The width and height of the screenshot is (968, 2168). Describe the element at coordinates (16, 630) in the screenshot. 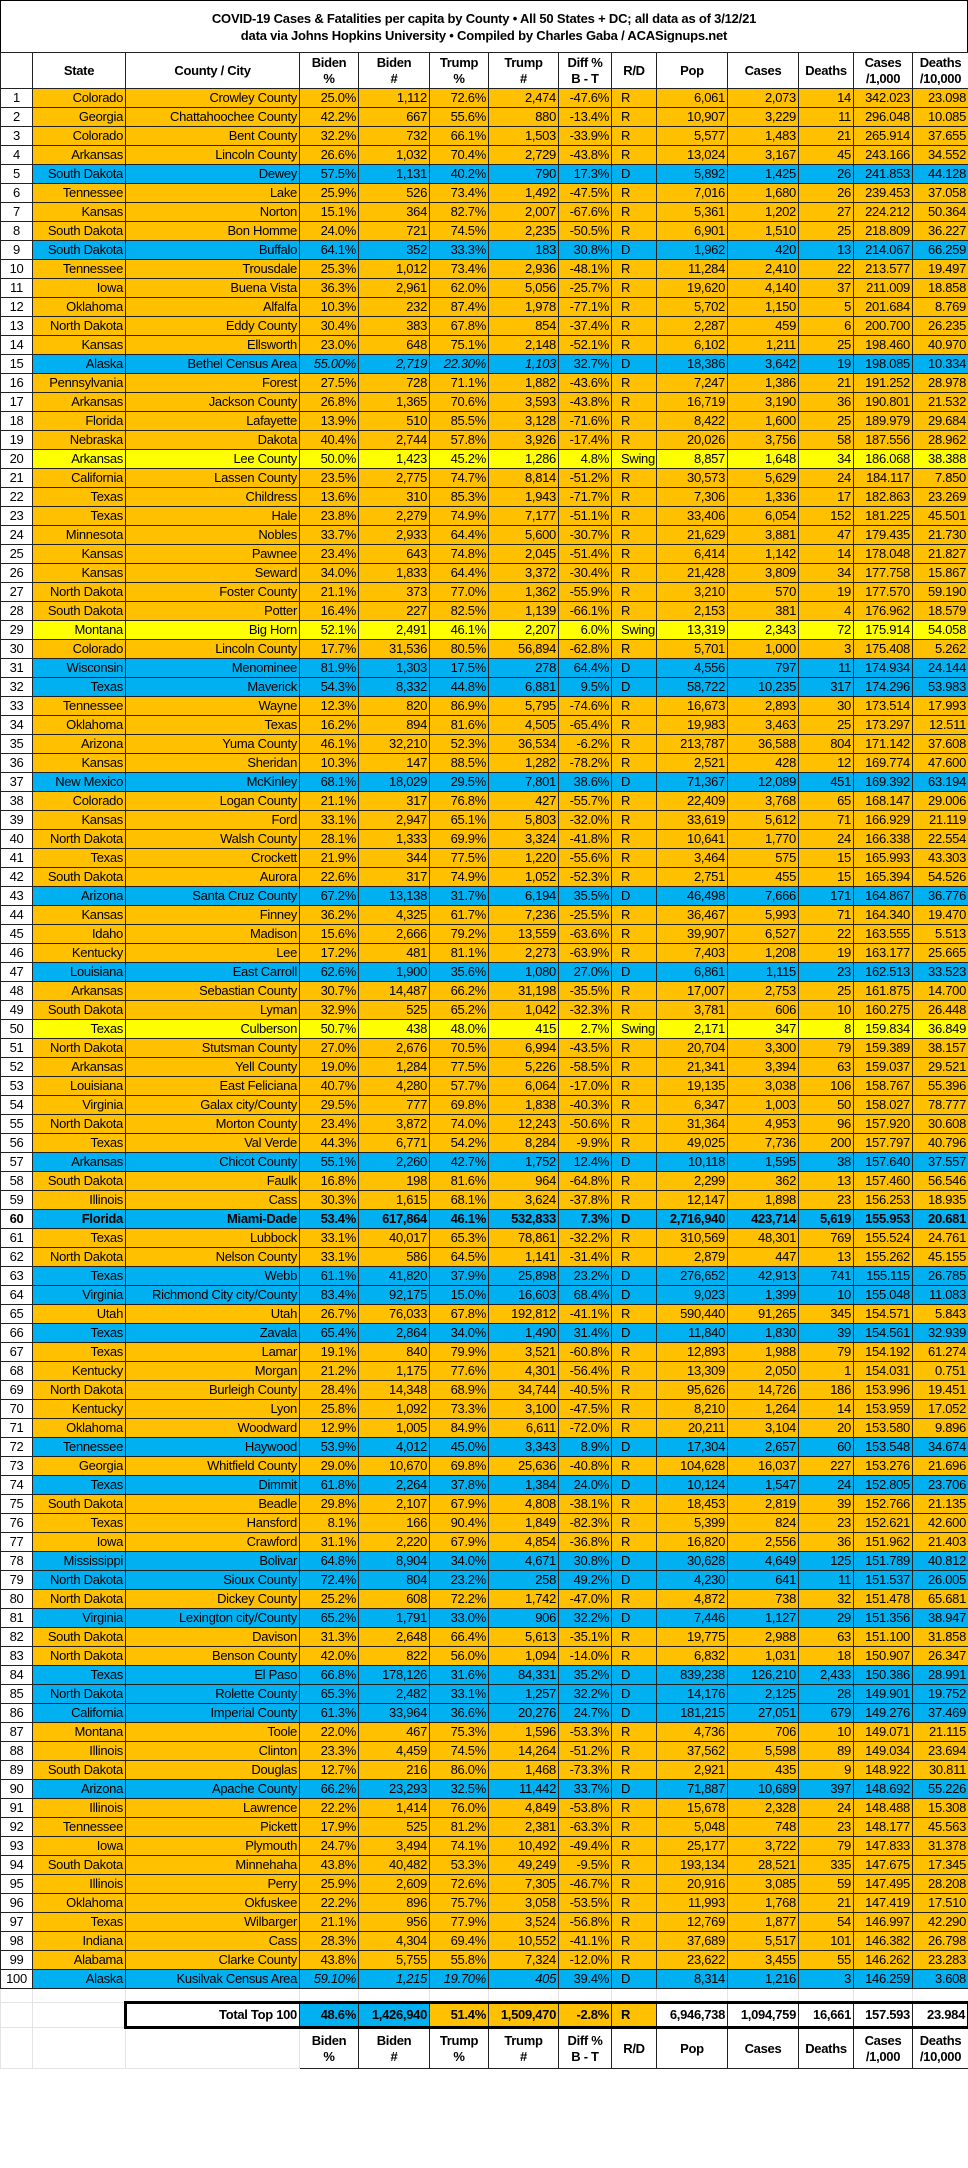

I see `cell-rank: 29` at that location.